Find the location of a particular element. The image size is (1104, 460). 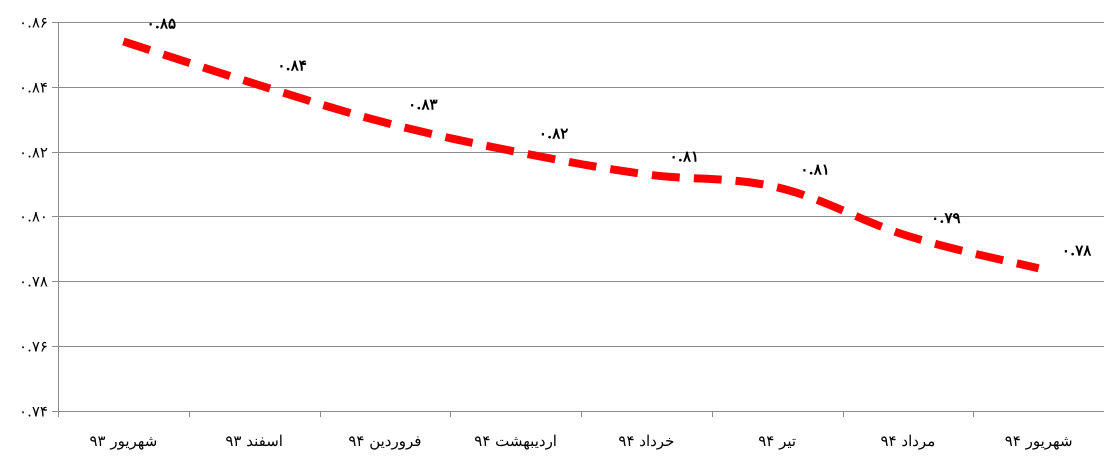

data-label: ۰.۸۴ is located at coordinates (291, 66).